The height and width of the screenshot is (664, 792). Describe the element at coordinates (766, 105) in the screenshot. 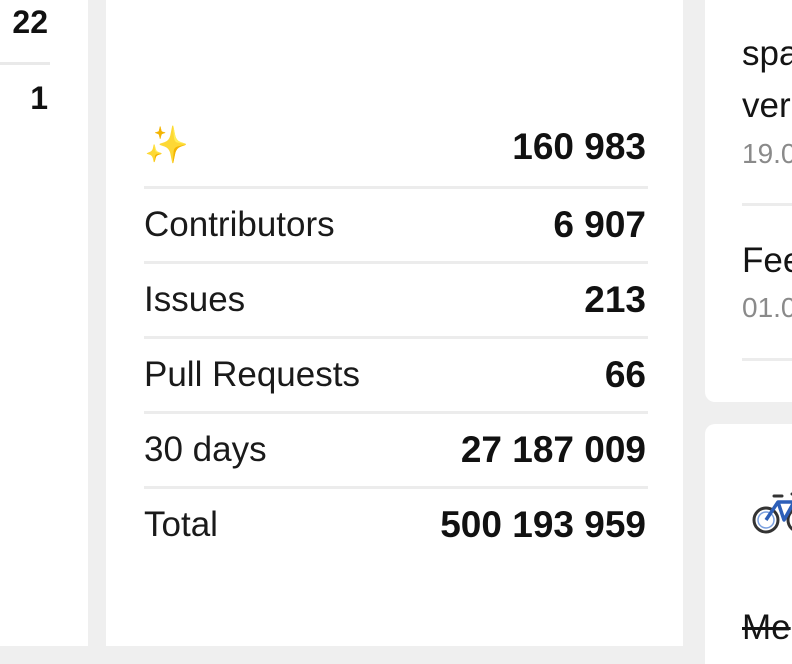

I see `release-title-line: ver` at that location.